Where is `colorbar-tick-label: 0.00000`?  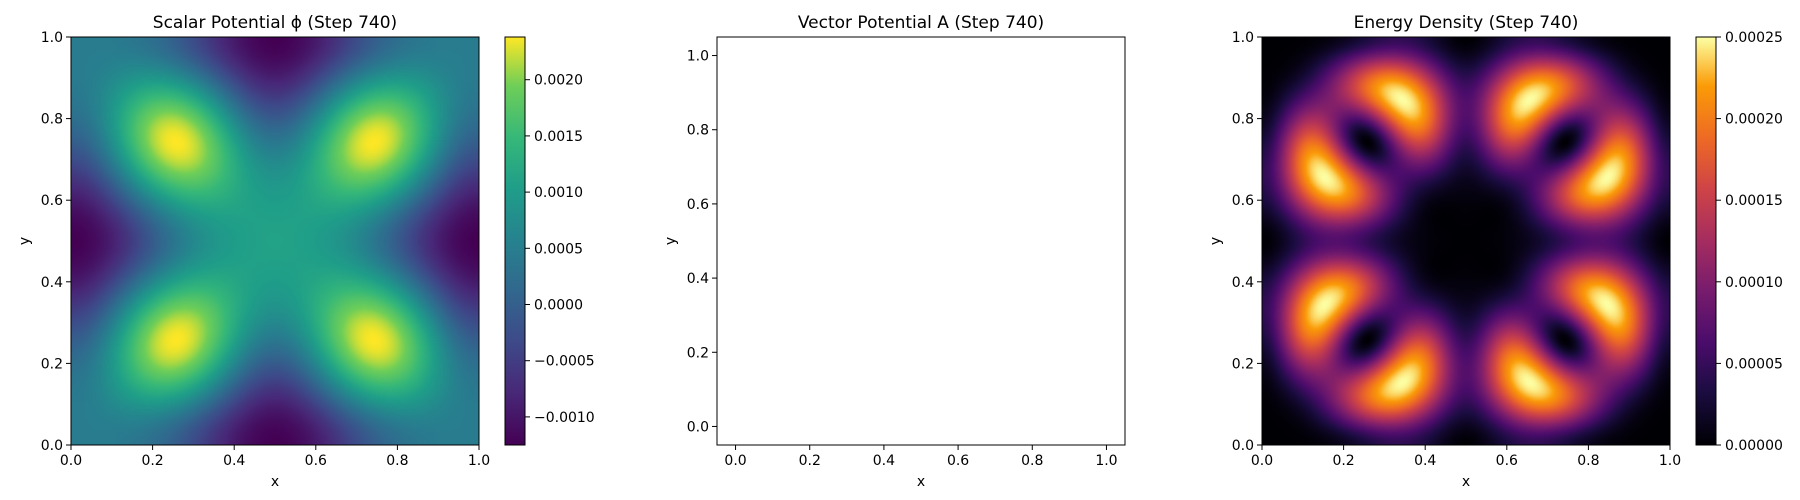
colorbar-tick-label: 0.00000 is located at coordinates (1754, 446).